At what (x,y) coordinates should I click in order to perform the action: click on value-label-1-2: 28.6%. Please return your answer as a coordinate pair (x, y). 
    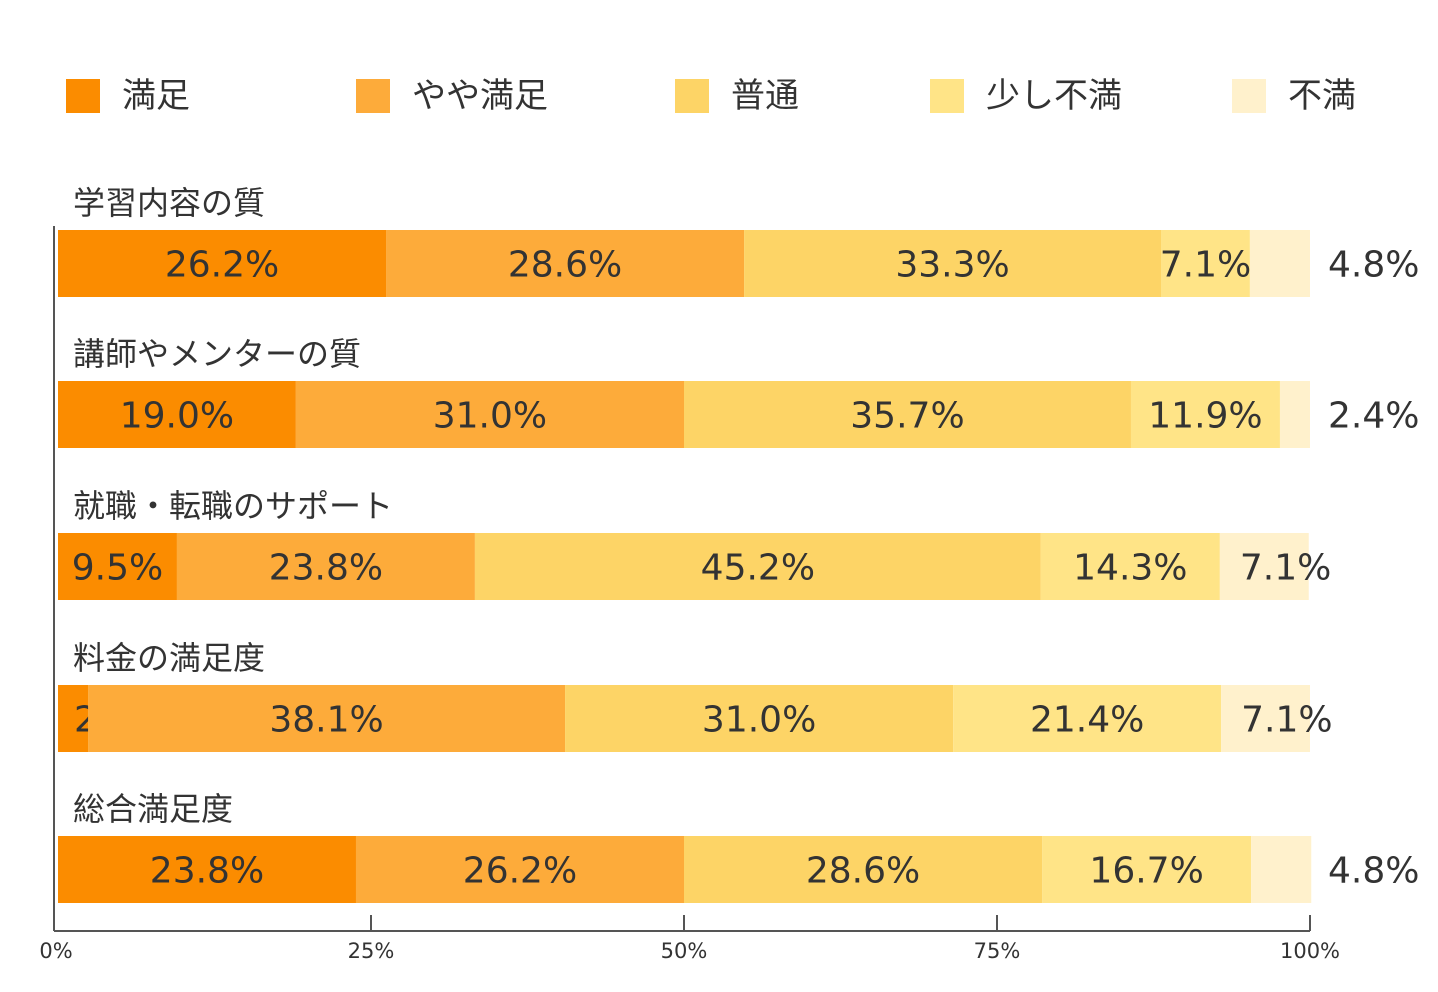
    Looking at the image, I should click on (565, 265).